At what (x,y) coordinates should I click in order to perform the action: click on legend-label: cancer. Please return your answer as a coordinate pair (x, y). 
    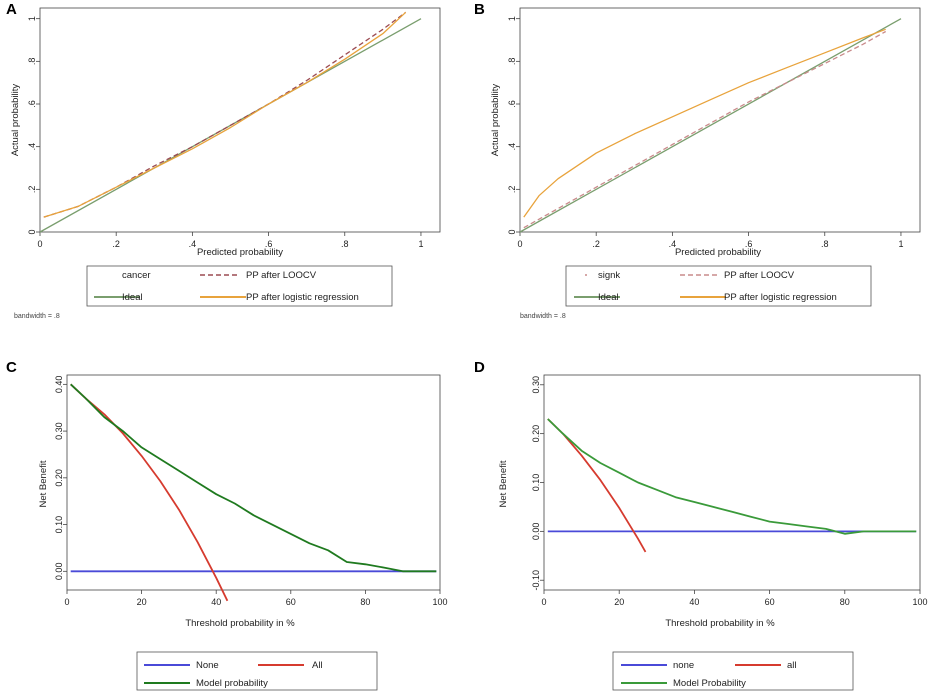
    Looking at the image, I should click on (136, 275).